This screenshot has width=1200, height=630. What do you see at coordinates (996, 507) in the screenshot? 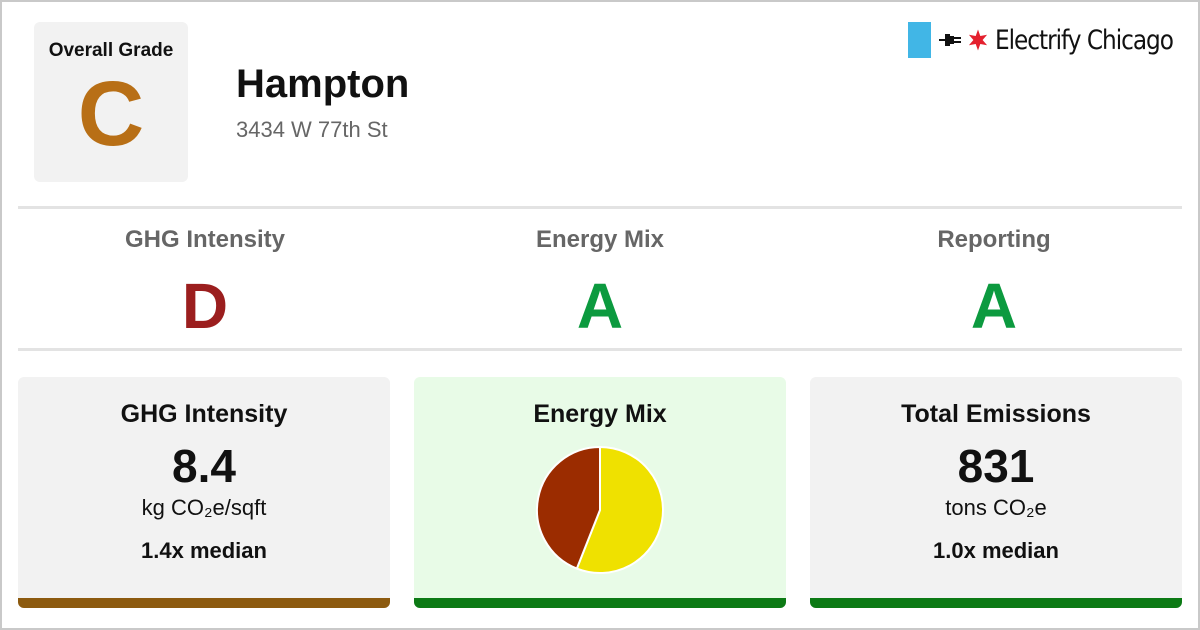
I see `total-emissions-unit: tons CO₂e` at bounding box center [996, 507].